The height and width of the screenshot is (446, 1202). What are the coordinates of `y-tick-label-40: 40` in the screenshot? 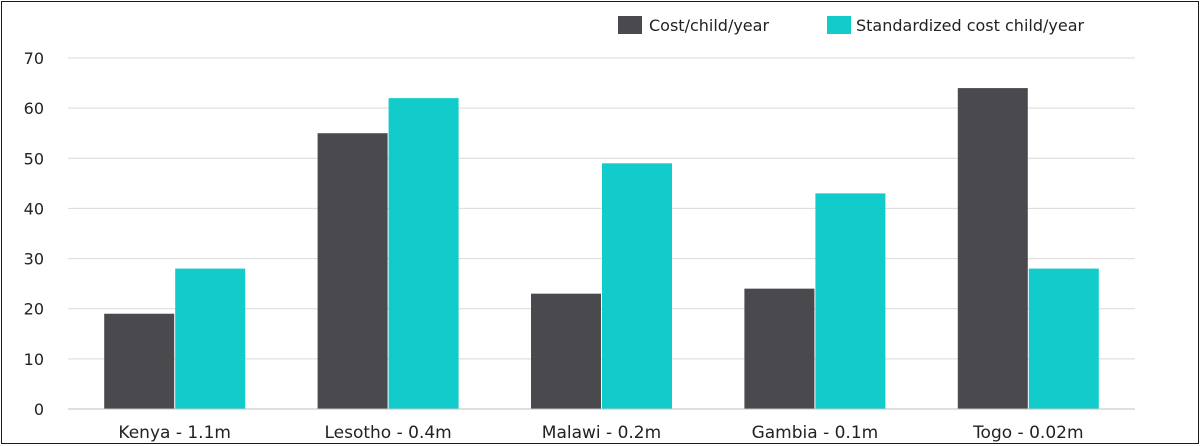 It's located at (34, 208).